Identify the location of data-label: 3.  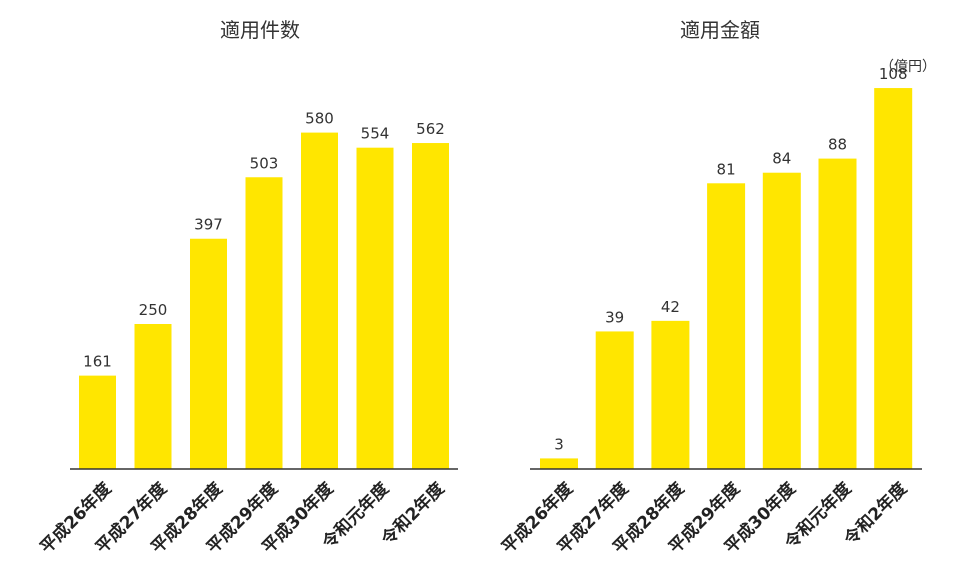
(559, 444).